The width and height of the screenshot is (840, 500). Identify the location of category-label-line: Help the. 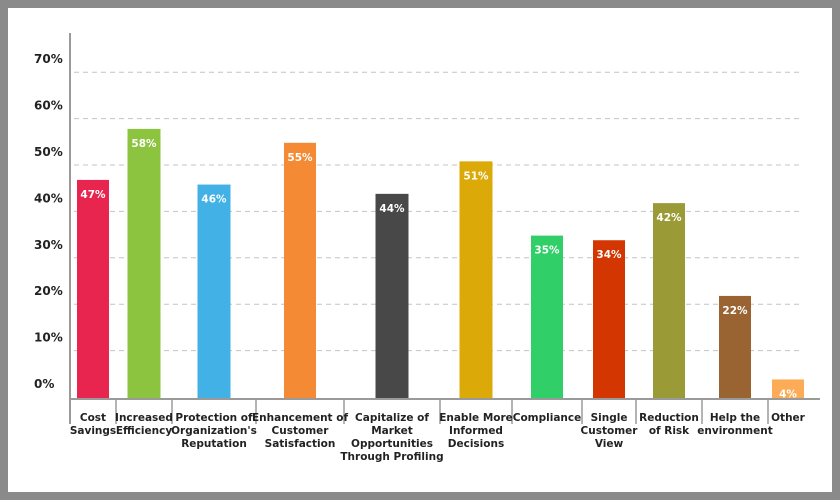
(735, 418).